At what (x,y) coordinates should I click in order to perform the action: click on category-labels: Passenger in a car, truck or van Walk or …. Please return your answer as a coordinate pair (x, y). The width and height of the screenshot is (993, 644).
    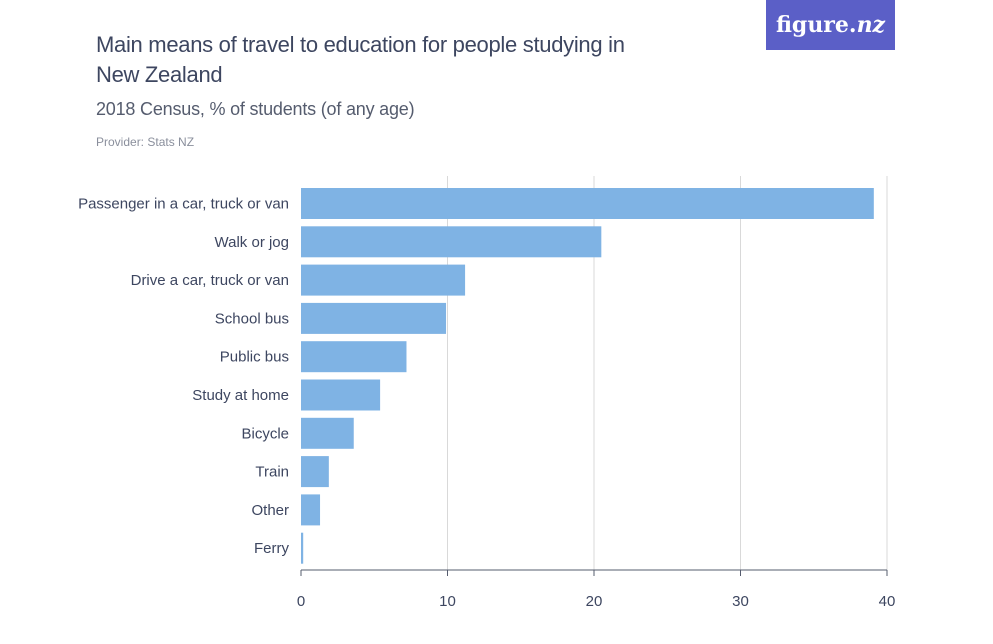
    Looking at the image, I should click on (183, 377).